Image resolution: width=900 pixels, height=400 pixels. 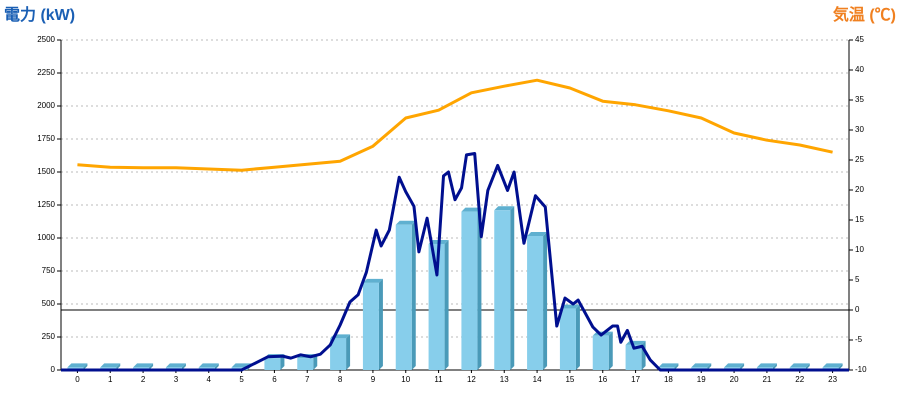 I want to click on x-tick-label: 22, so click(x=799, y=379).